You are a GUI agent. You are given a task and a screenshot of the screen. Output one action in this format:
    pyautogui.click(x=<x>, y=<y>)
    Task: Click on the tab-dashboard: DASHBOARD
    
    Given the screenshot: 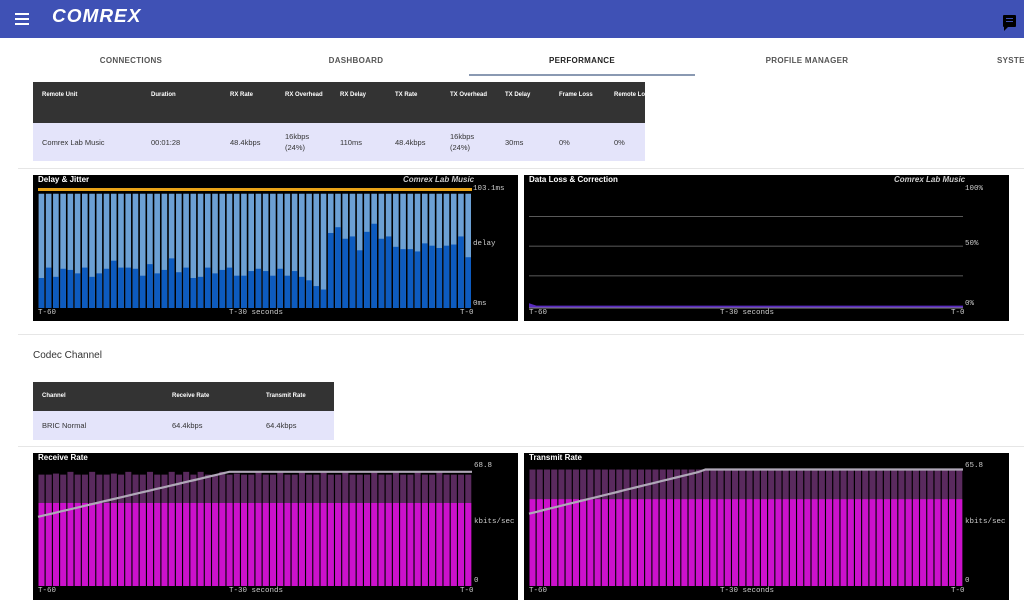 What is the action you would take?
    pyautogui.click(x=356, y=60)
    